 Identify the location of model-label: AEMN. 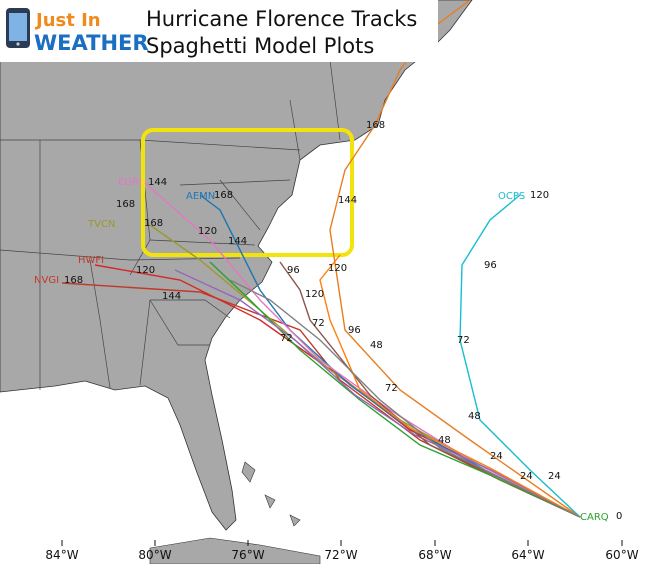
(200, 196).